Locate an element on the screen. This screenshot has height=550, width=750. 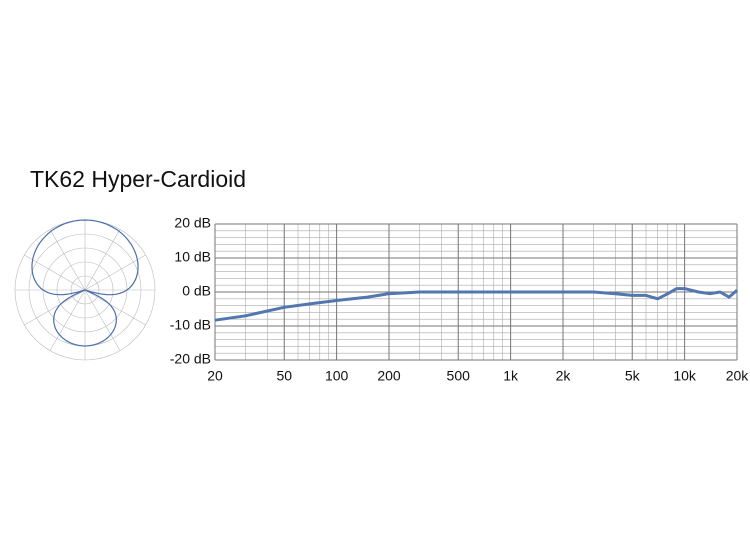
x-tick-label: 5k is located at coordinates (633, 376).